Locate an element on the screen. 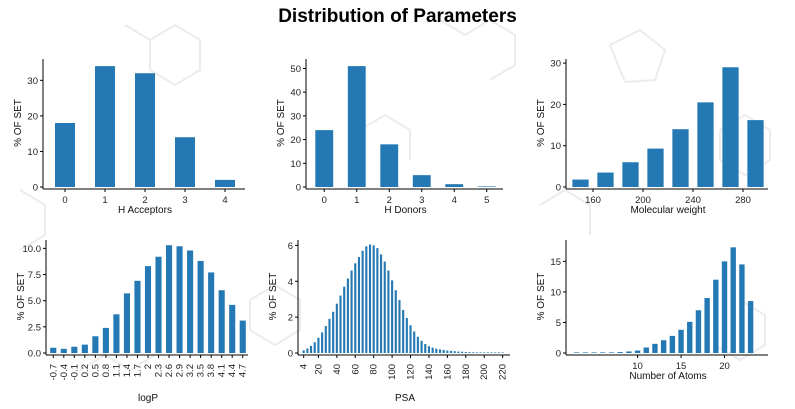  chart-h-acceptors-svg: 0 10 20 30 0 1 2 3 4 H Acceptors % OF SET is located at coordinates (129, 137).